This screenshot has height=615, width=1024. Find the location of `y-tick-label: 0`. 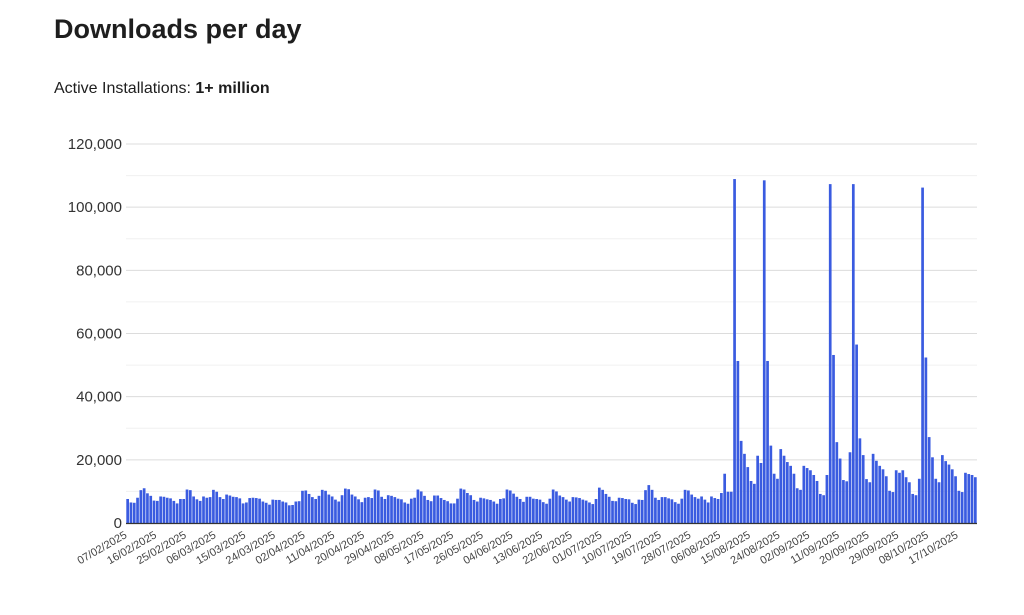

y-tick-label: 0 is located at coordinates (118, 523).